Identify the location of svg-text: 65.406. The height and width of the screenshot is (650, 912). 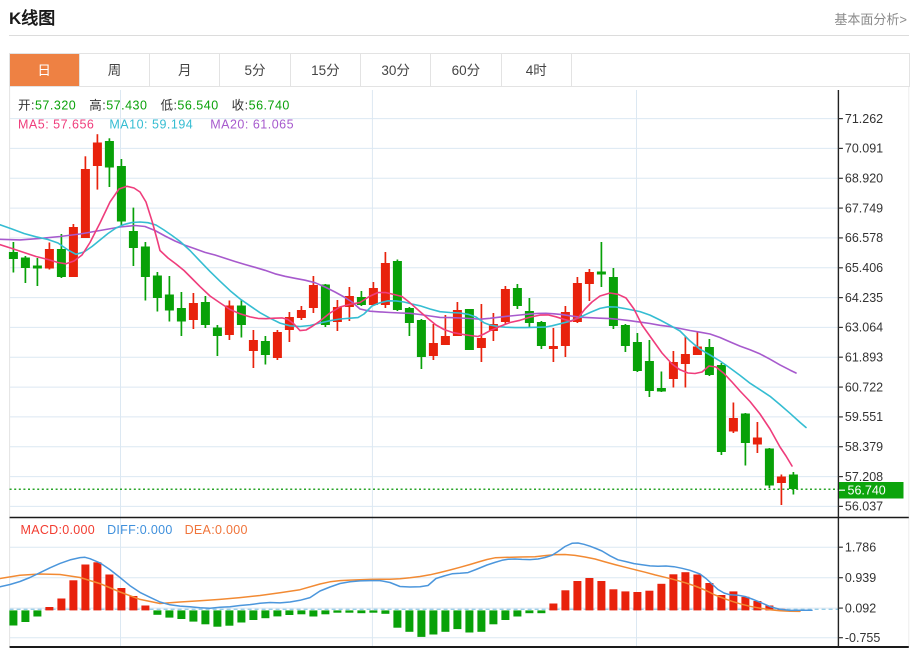
(864, 268).